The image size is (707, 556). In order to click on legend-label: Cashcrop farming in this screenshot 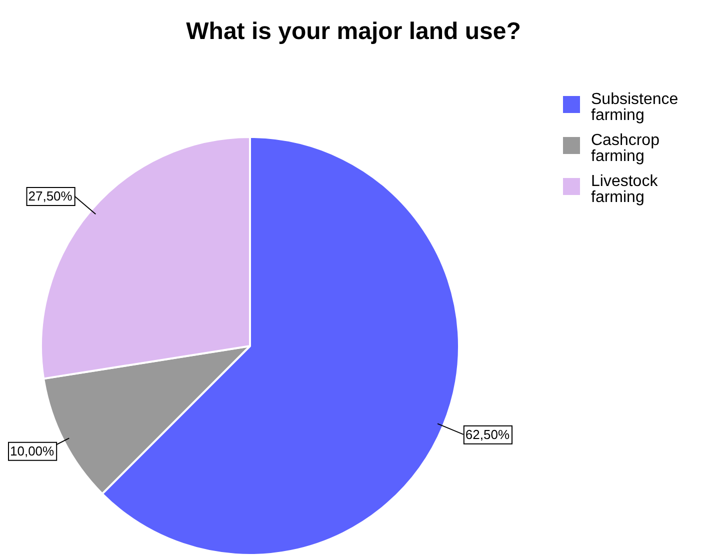, I will do `click(625, 148)`.